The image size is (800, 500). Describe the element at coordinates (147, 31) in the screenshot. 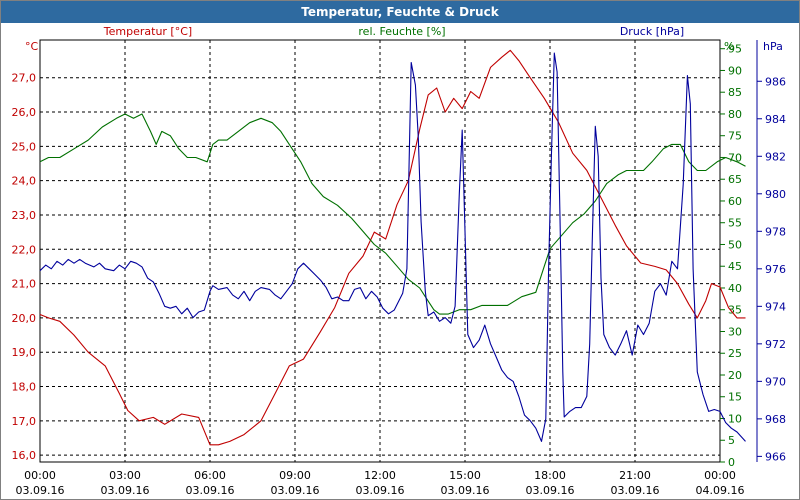

I see `temperature-axis-label: Temperatur [°C]` at that location.